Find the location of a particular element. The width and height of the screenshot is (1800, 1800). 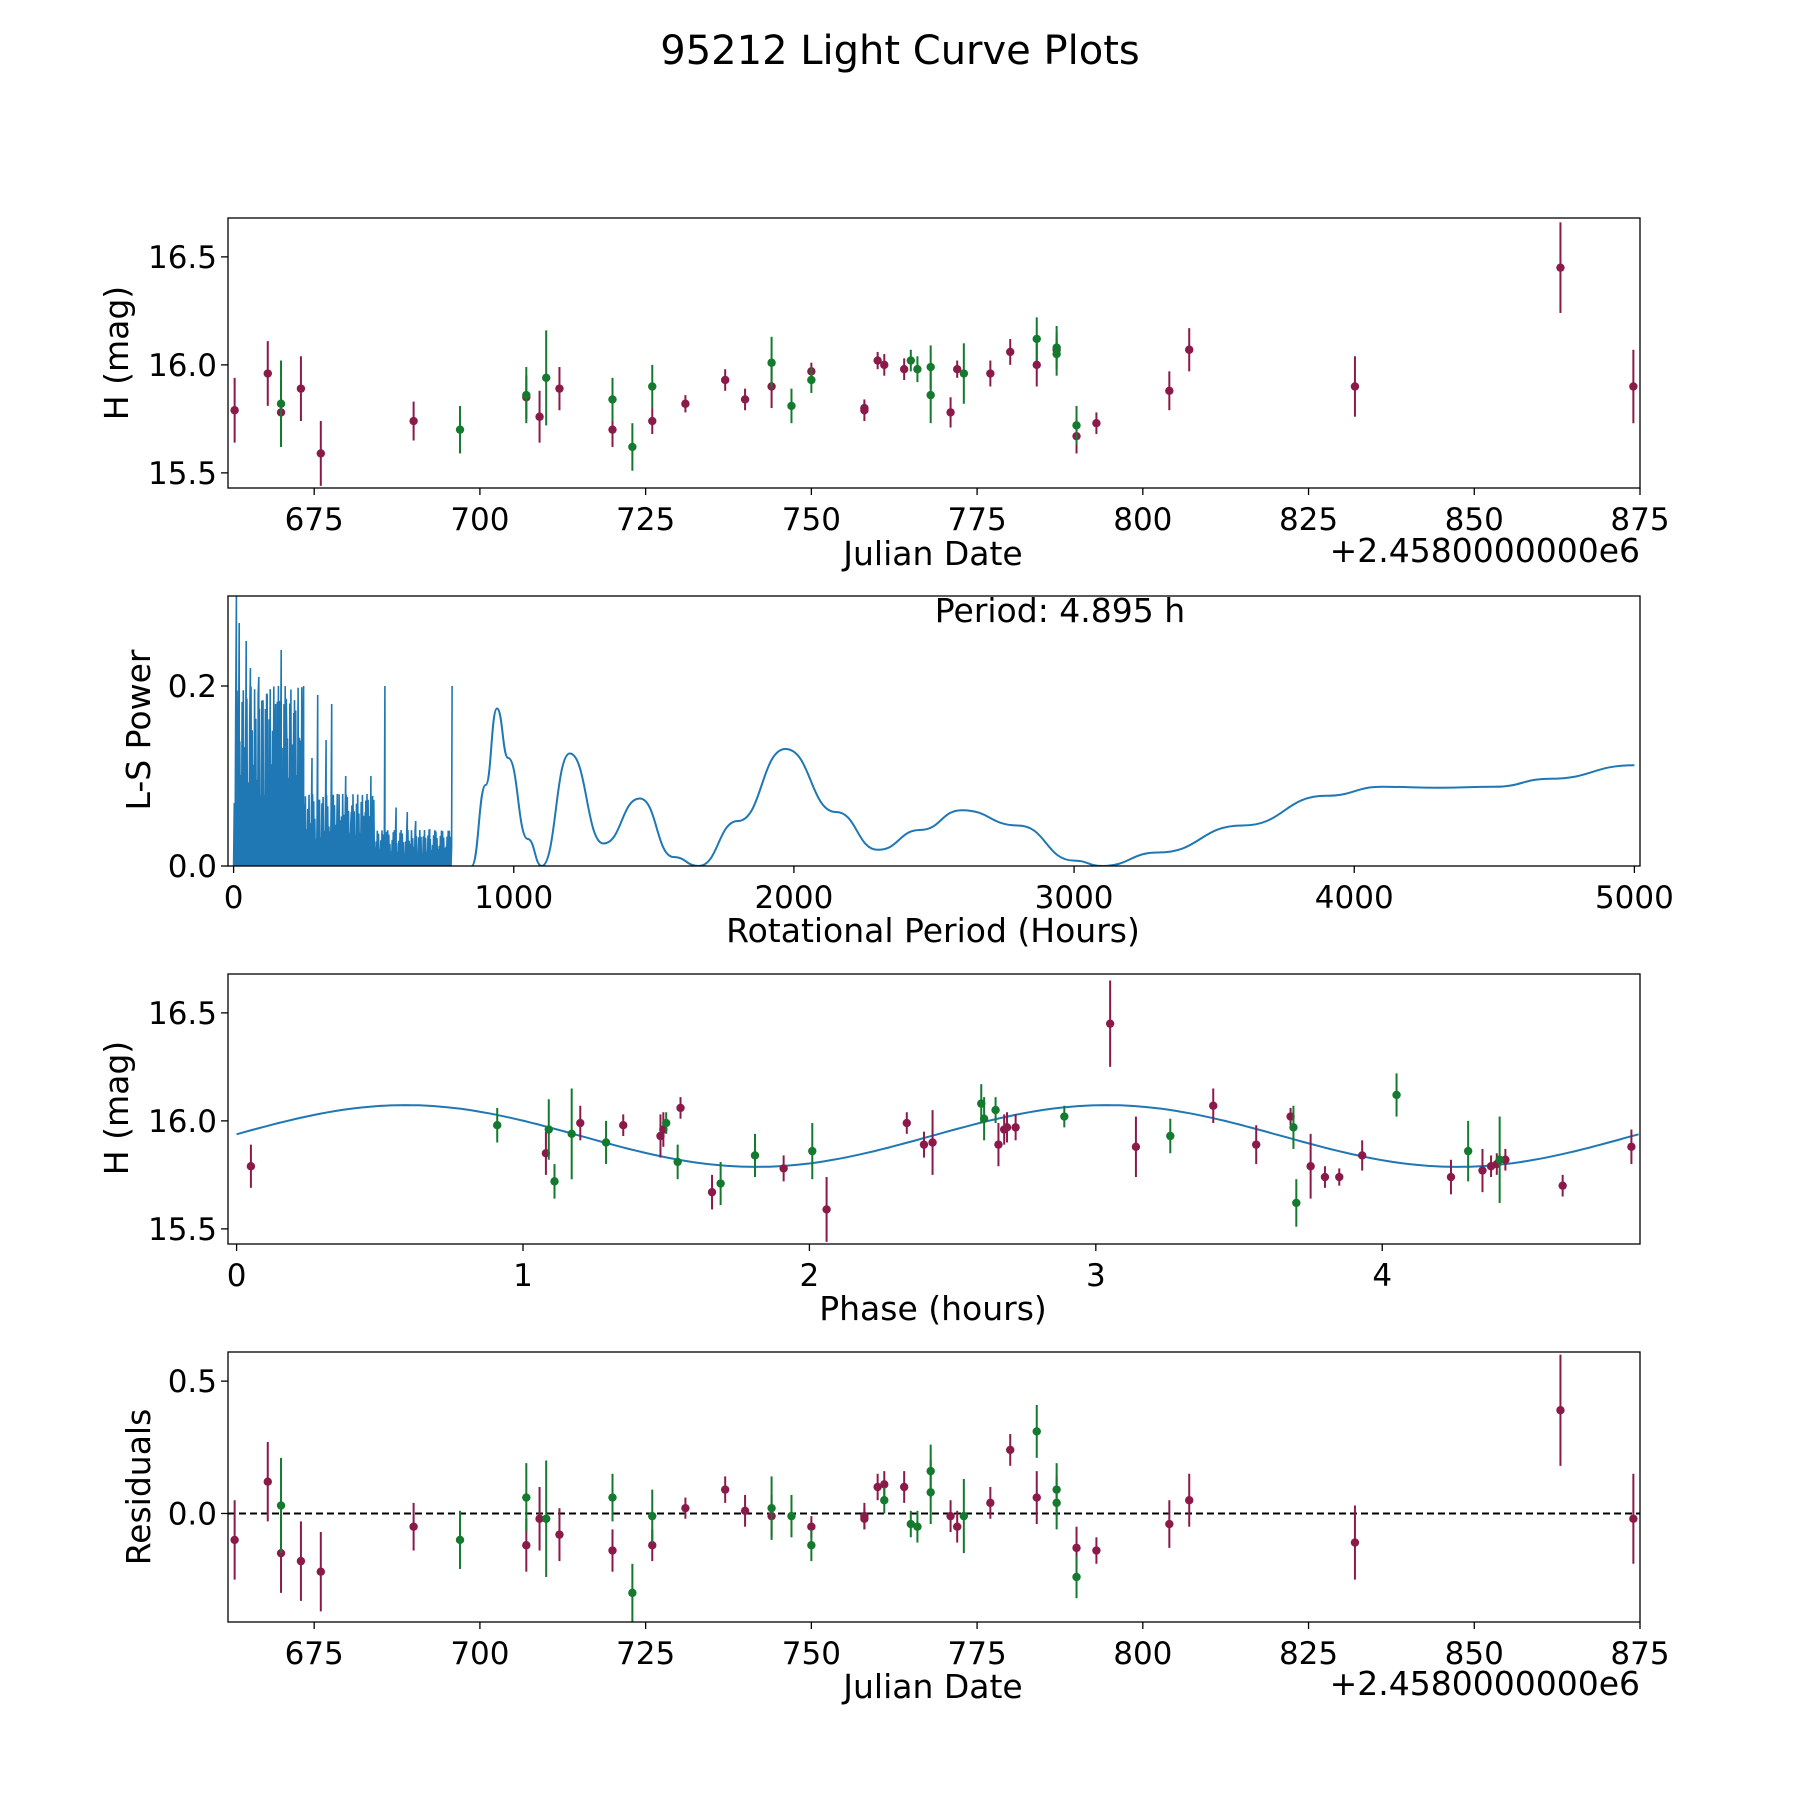

residuals-xtick-label: 875 is located at coordinates (1639, 1654).